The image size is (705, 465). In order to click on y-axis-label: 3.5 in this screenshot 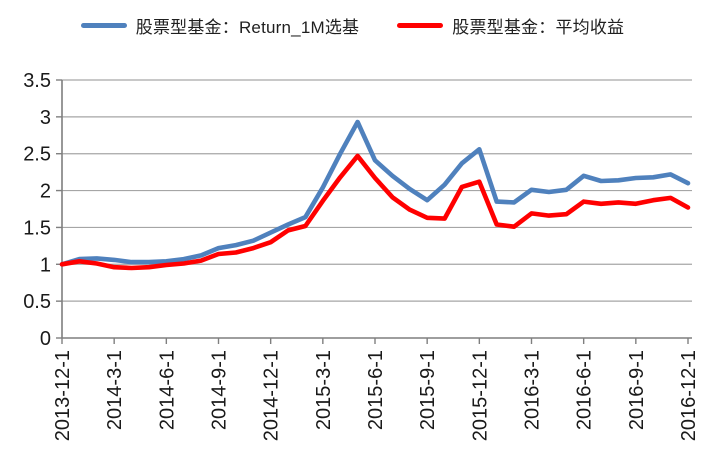, I will do `click(37, 81)`.